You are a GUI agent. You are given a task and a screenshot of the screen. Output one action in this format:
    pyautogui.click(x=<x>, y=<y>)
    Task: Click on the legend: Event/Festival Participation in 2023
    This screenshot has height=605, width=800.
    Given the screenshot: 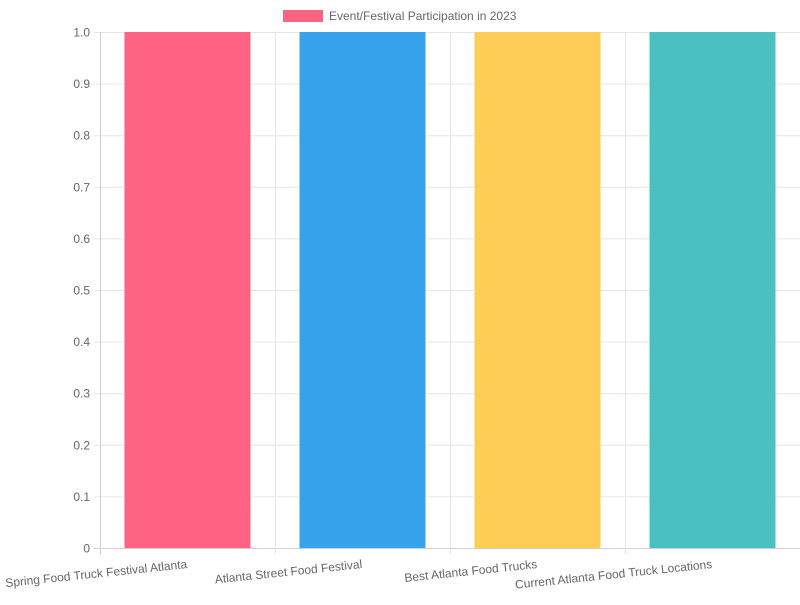 What is the action you would take?
    pyautogui.click(x=400, y=16)
    